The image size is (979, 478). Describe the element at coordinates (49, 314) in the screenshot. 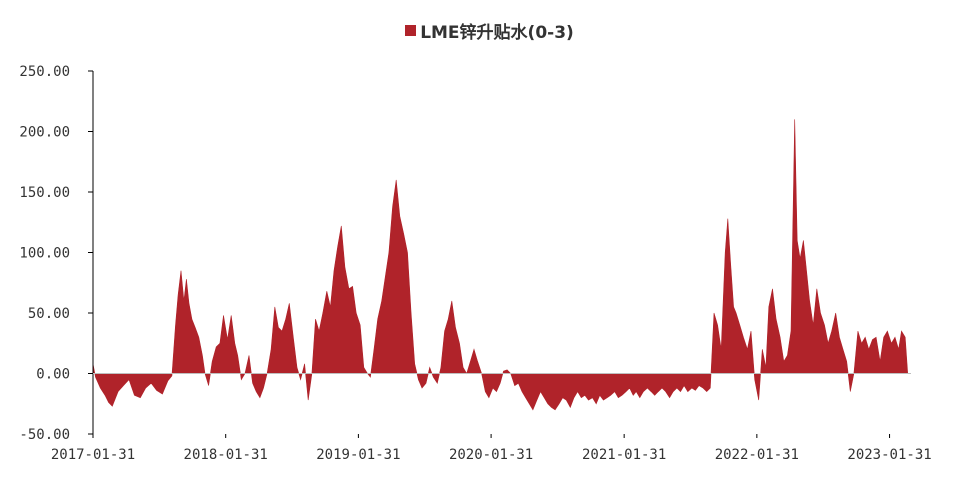

I see `y-tick-label: 50.00` at that location.